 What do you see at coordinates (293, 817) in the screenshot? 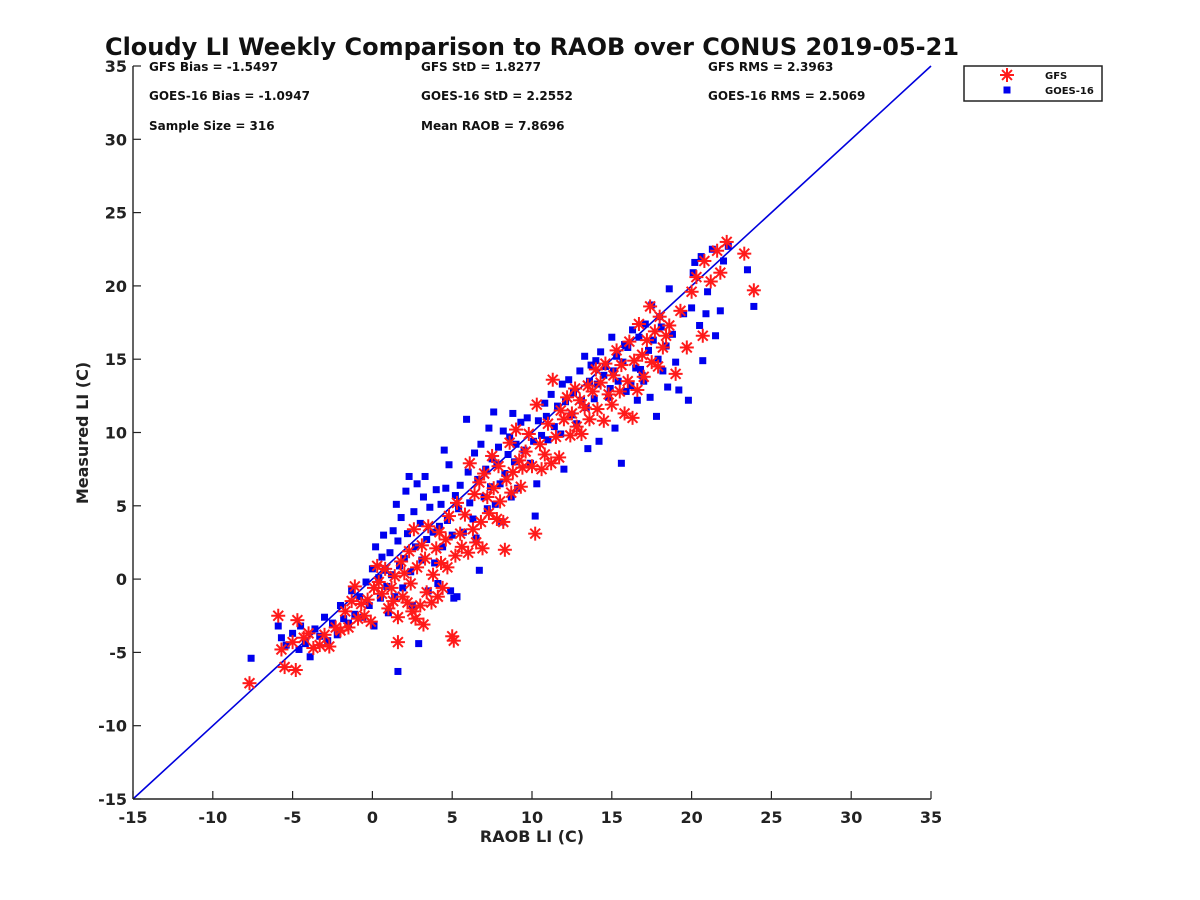
I see `x-tick-label: -5` at bounding box center [293, 817].